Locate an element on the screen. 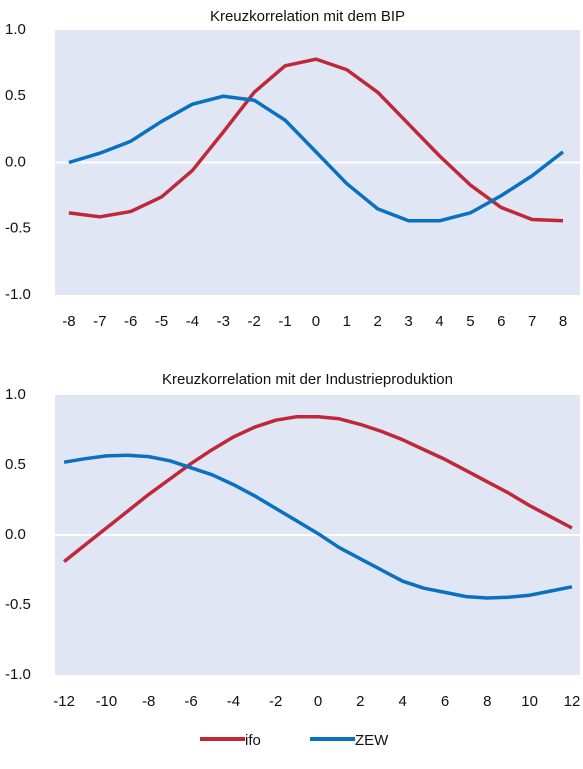 The width and height of the screenshot is (583, 769). x-tick-label: 5 is located at coordinates (470, 321).